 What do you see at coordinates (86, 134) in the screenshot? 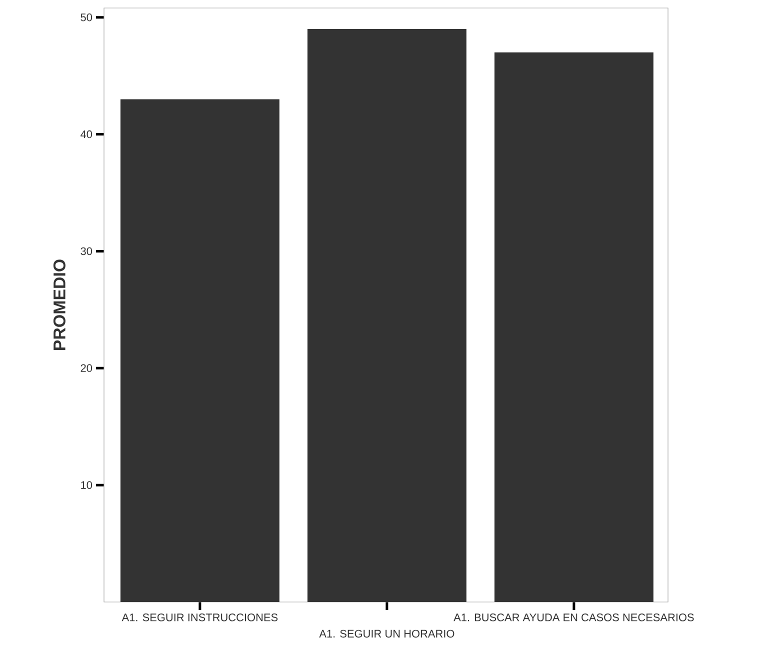
I see `y-tick-label: 40` at bounding box center [86, 134].